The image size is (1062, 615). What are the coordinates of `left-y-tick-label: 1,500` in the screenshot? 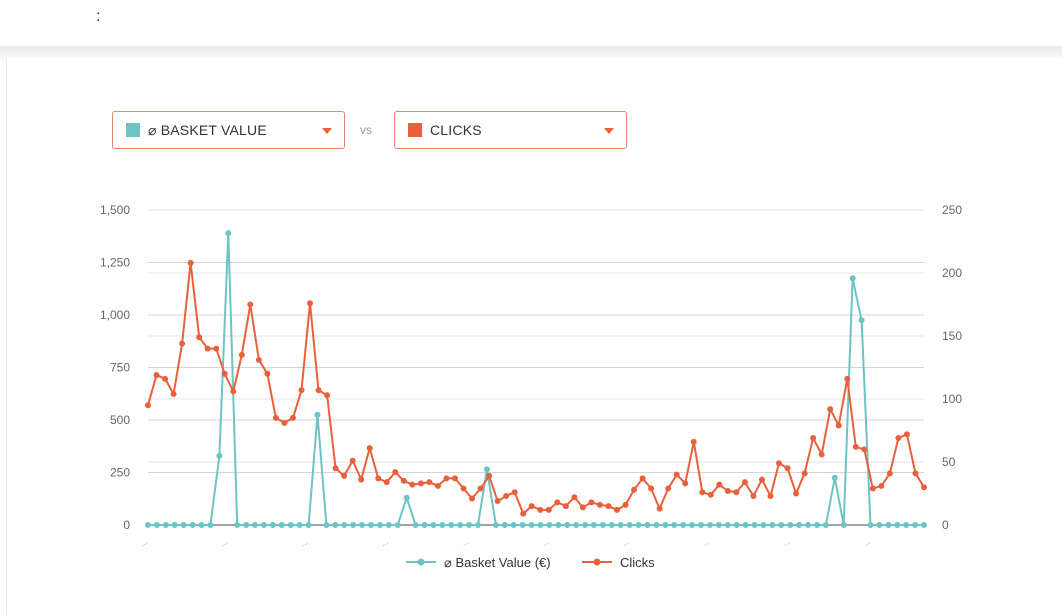 It's located at (115, 210).